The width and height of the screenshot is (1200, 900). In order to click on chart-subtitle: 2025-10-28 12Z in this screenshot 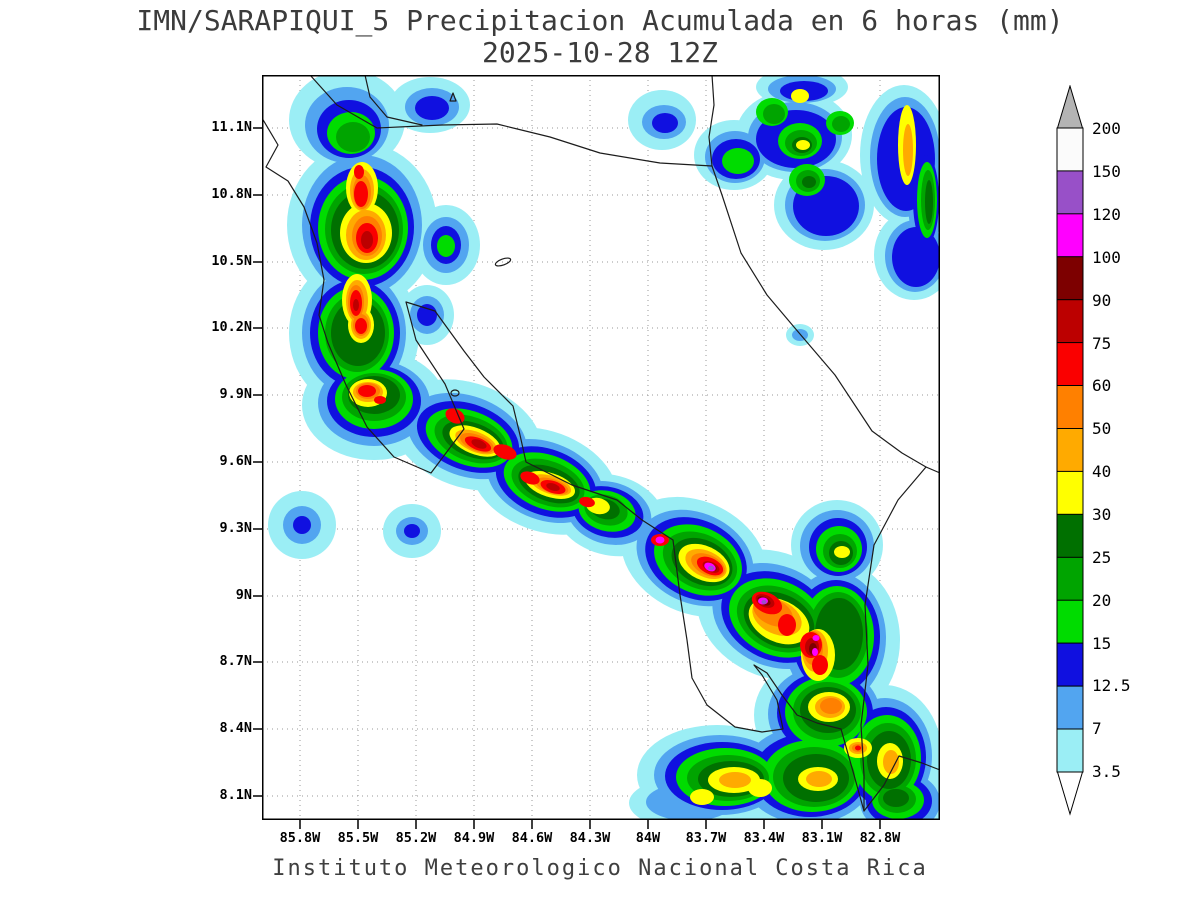, I will do `click(599, 52)`.